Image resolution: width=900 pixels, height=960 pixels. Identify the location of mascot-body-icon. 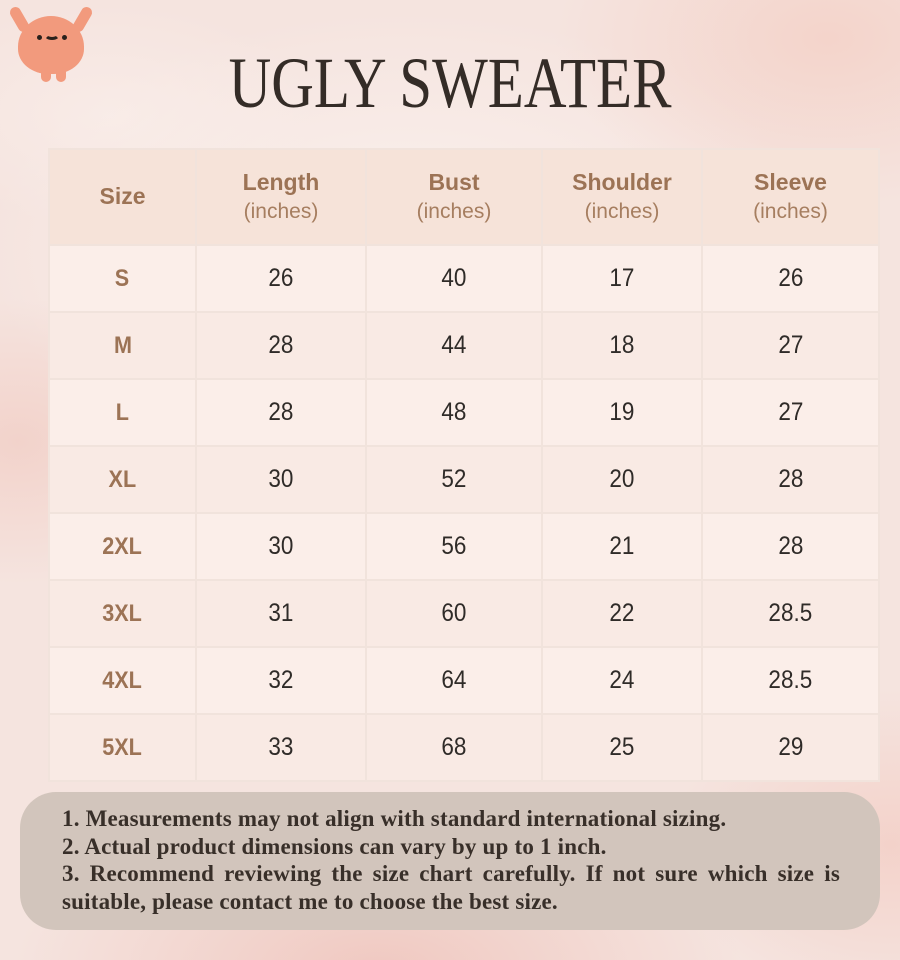
(51, 45).